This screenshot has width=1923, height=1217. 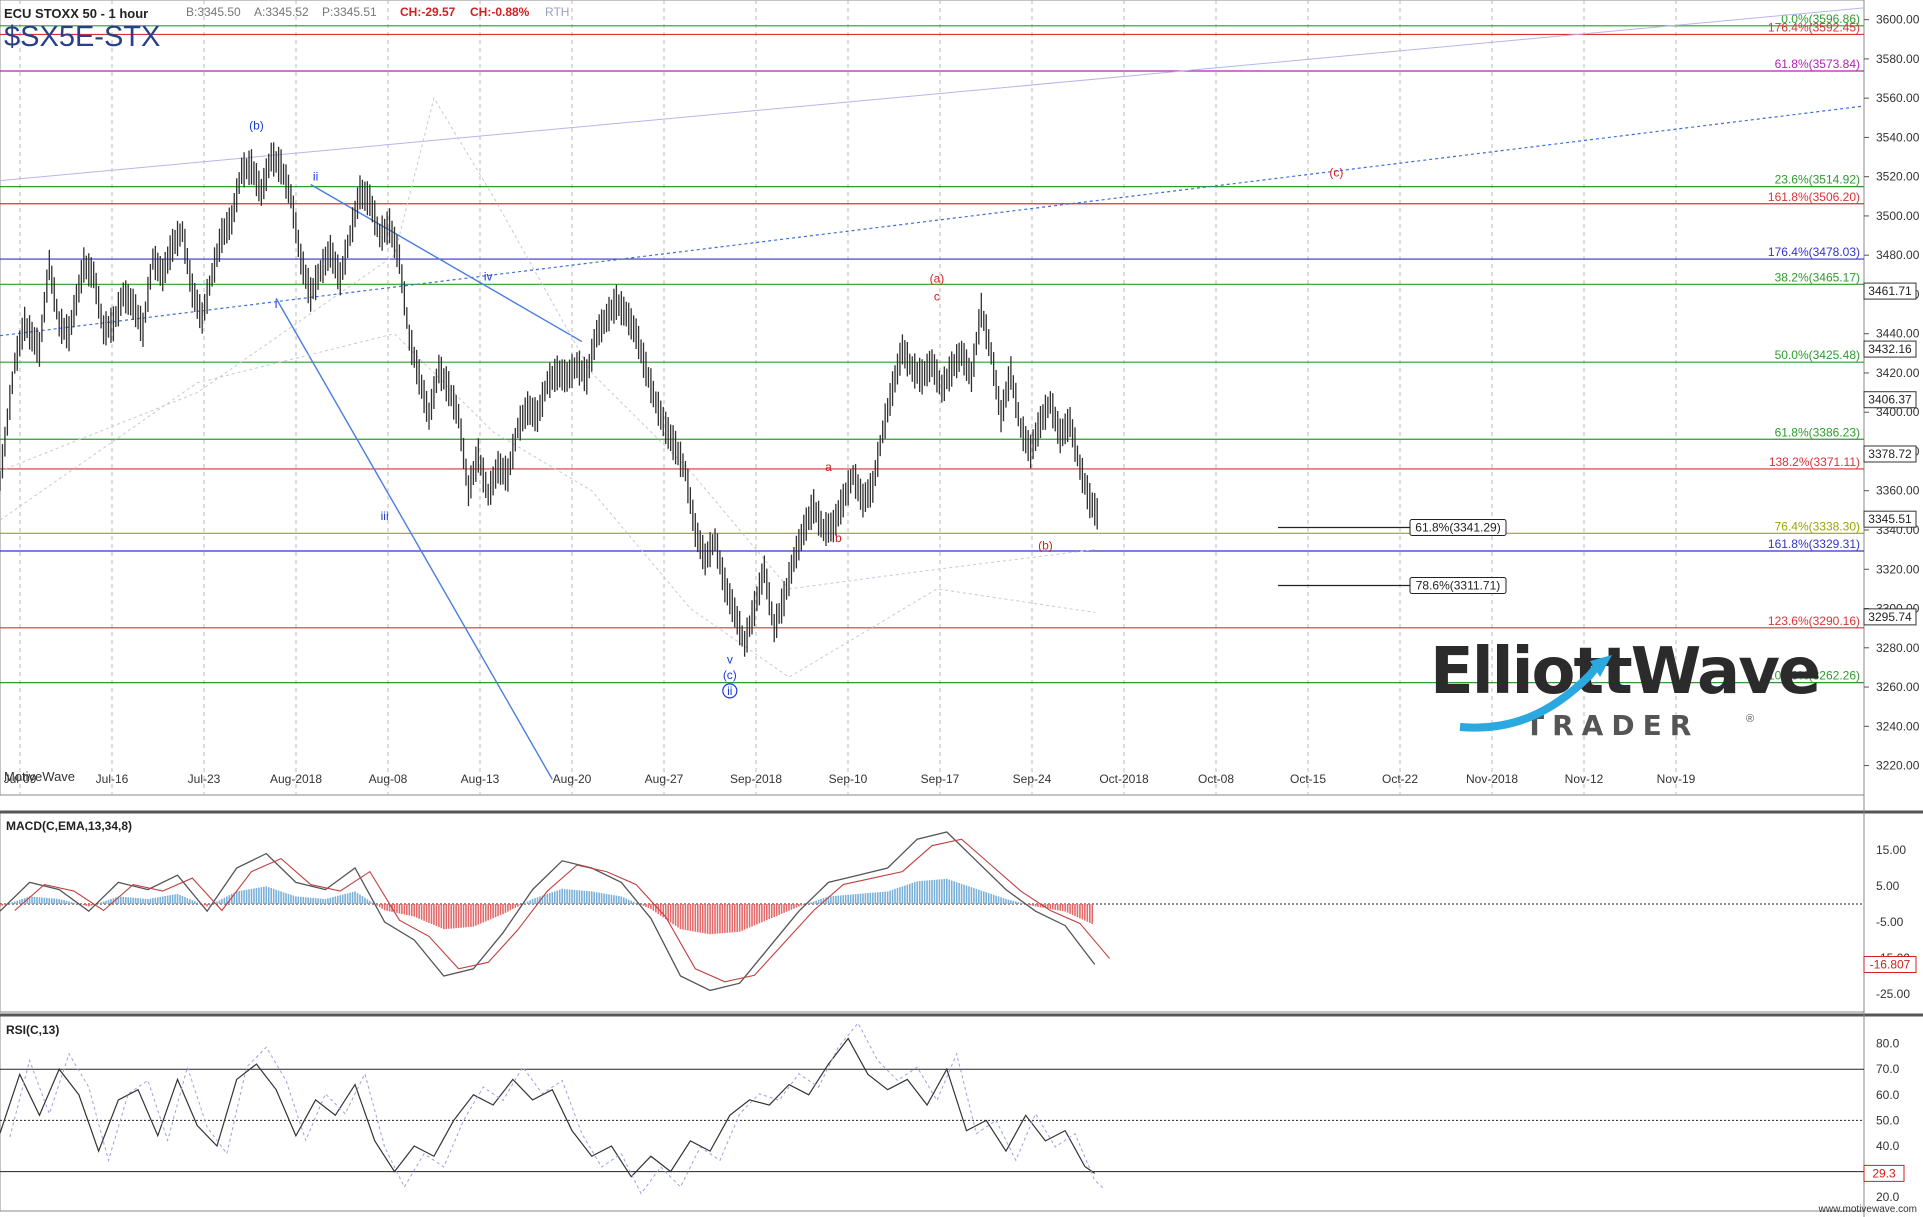 I want to click on fib-level-label: 0.0%(3596.86), so click(x=1820, y=19).